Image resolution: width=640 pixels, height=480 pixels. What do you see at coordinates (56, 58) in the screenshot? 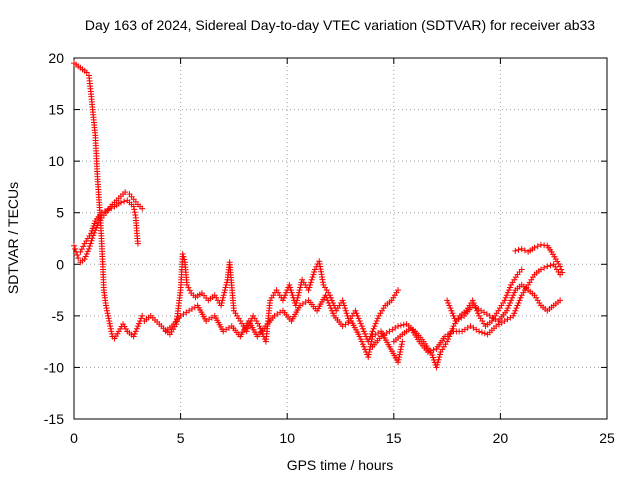
I see `y-tick-label: 20` at bounding box center [56, 58].